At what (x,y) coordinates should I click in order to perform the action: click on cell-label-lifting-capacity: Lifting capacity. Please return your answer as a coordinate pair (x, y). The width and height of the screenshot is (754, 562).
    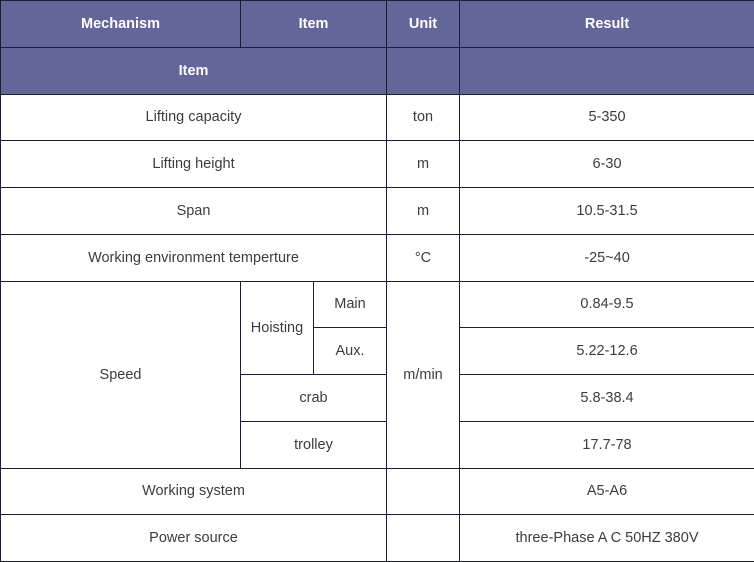
    Looking at the image, I should click on (194, 117).